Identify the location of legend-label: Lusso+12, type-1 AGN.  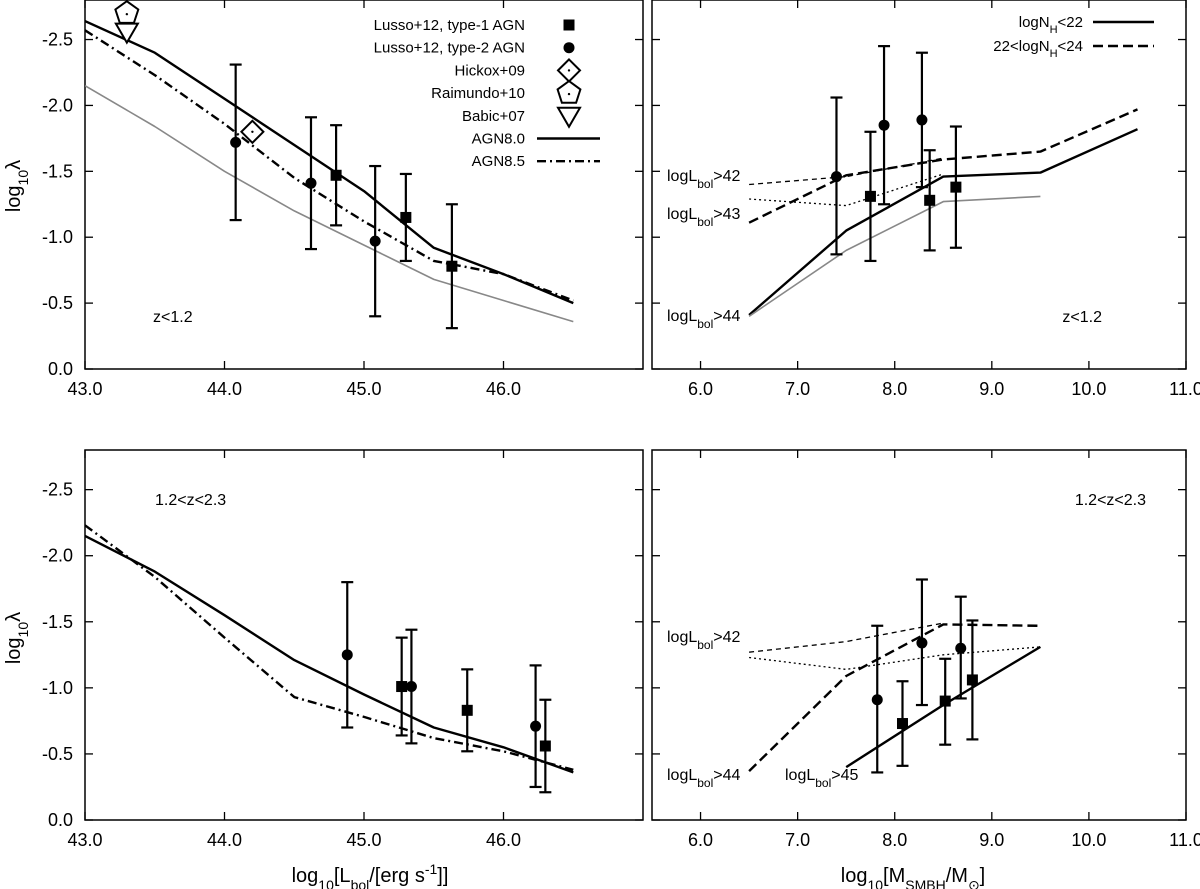
(449, 25).